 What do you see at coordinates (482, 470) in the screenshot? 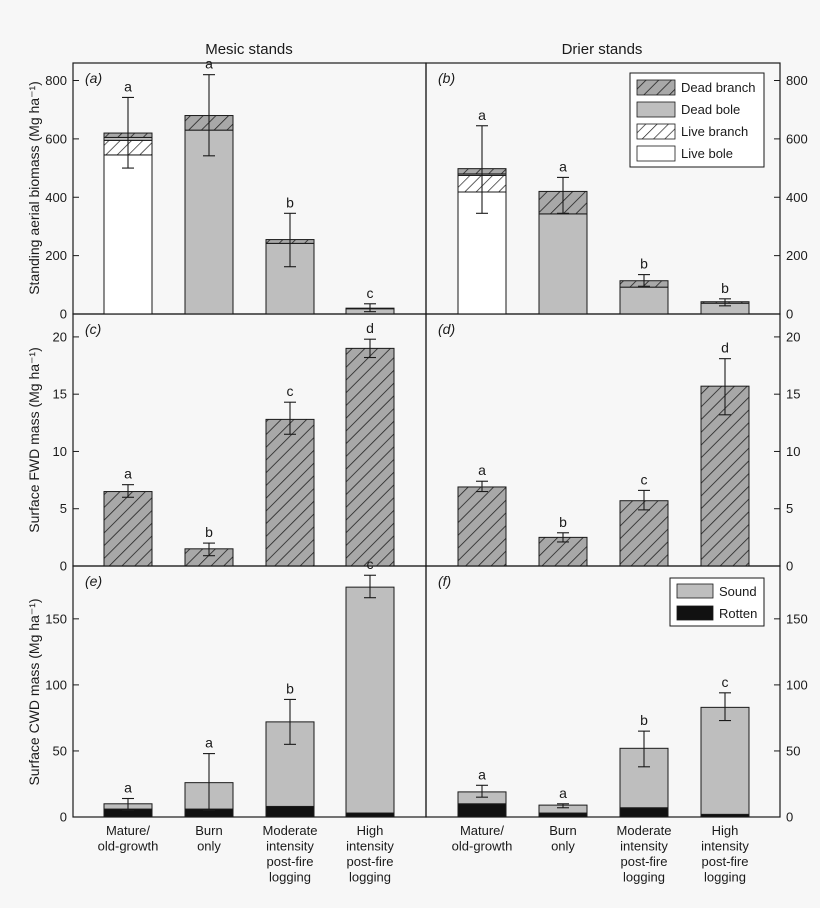
I see `panel-d-sig-letter-1: a` at bounding box center [482, 470].